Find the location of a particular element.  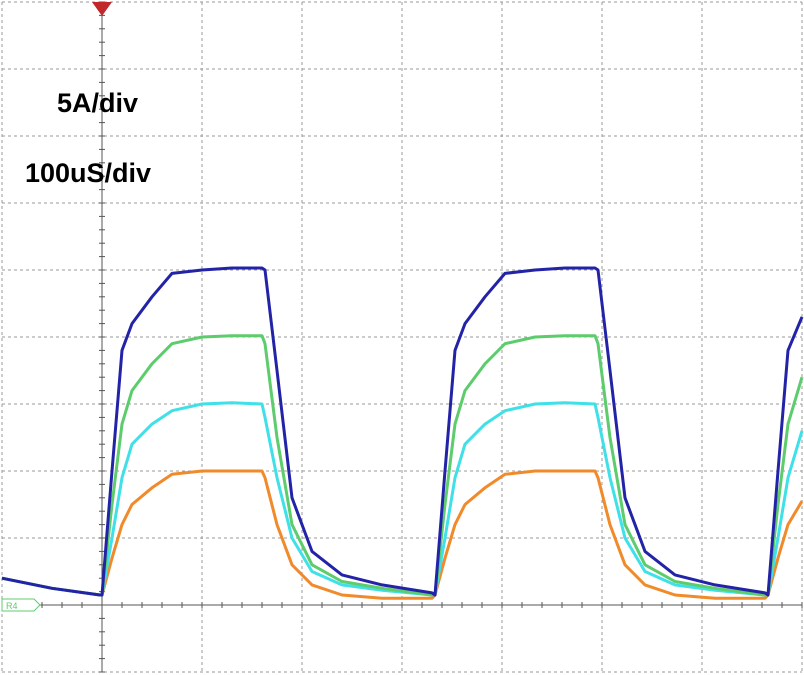

ground-label: R4 is located at coordinates (12, 606).